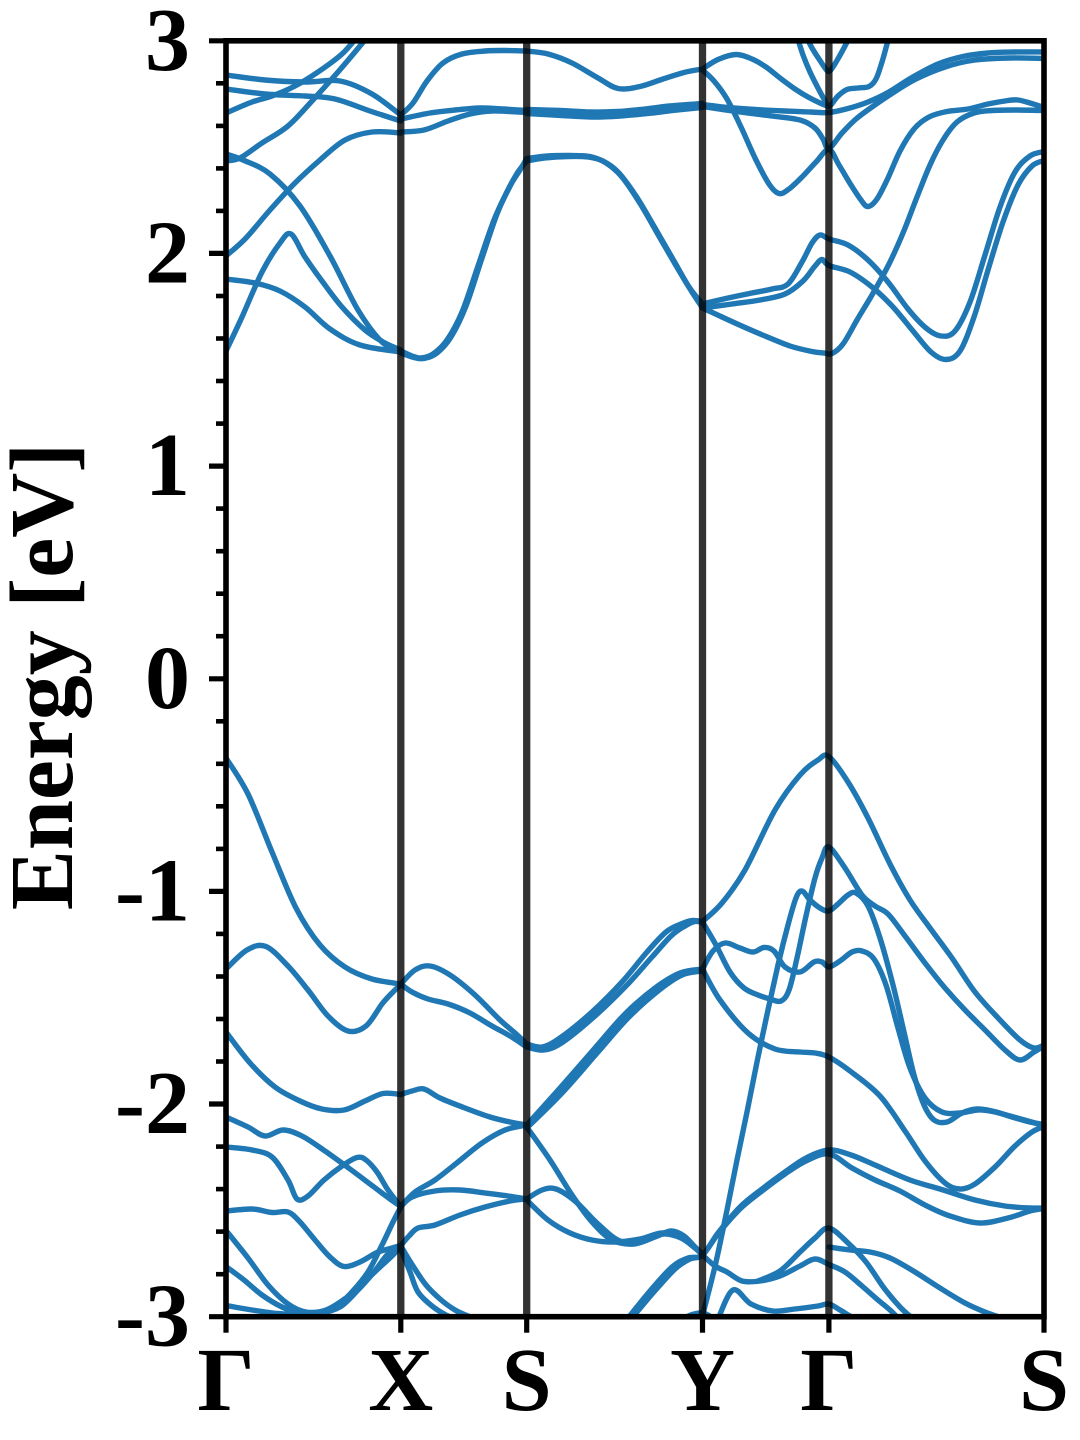 This screenshot has height=1440, width=1080. What do you see at coordinates (46, 676) in the screenshot?
I see `svg-text: Energy [eV]` at bounding box center [46, 676].